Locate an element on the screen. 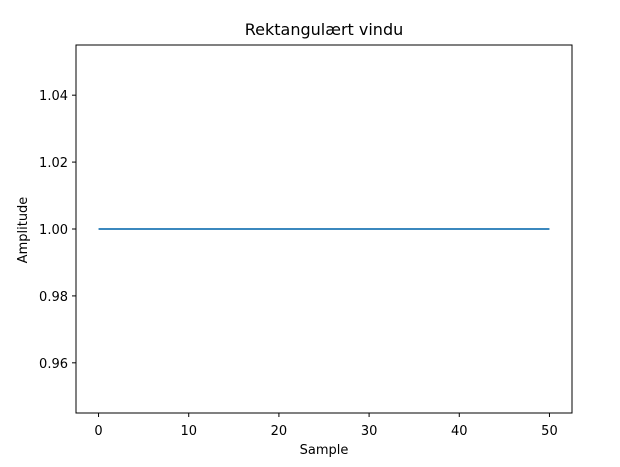 The image size is (620, 467). y-axis: 0.96 0.98 1.00 1.02 1.04 is located at coordinates (57, 230).